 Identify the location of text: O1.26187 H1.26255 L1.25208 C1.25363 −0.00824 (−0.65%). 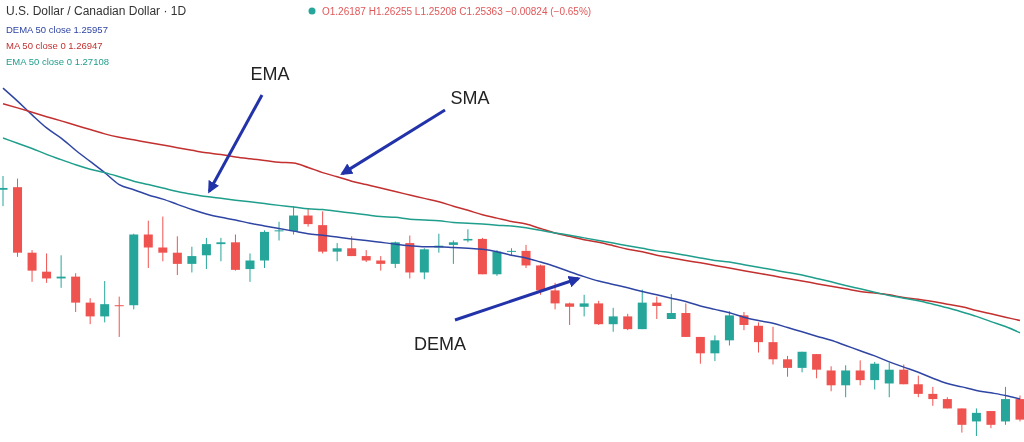
(457, 11).